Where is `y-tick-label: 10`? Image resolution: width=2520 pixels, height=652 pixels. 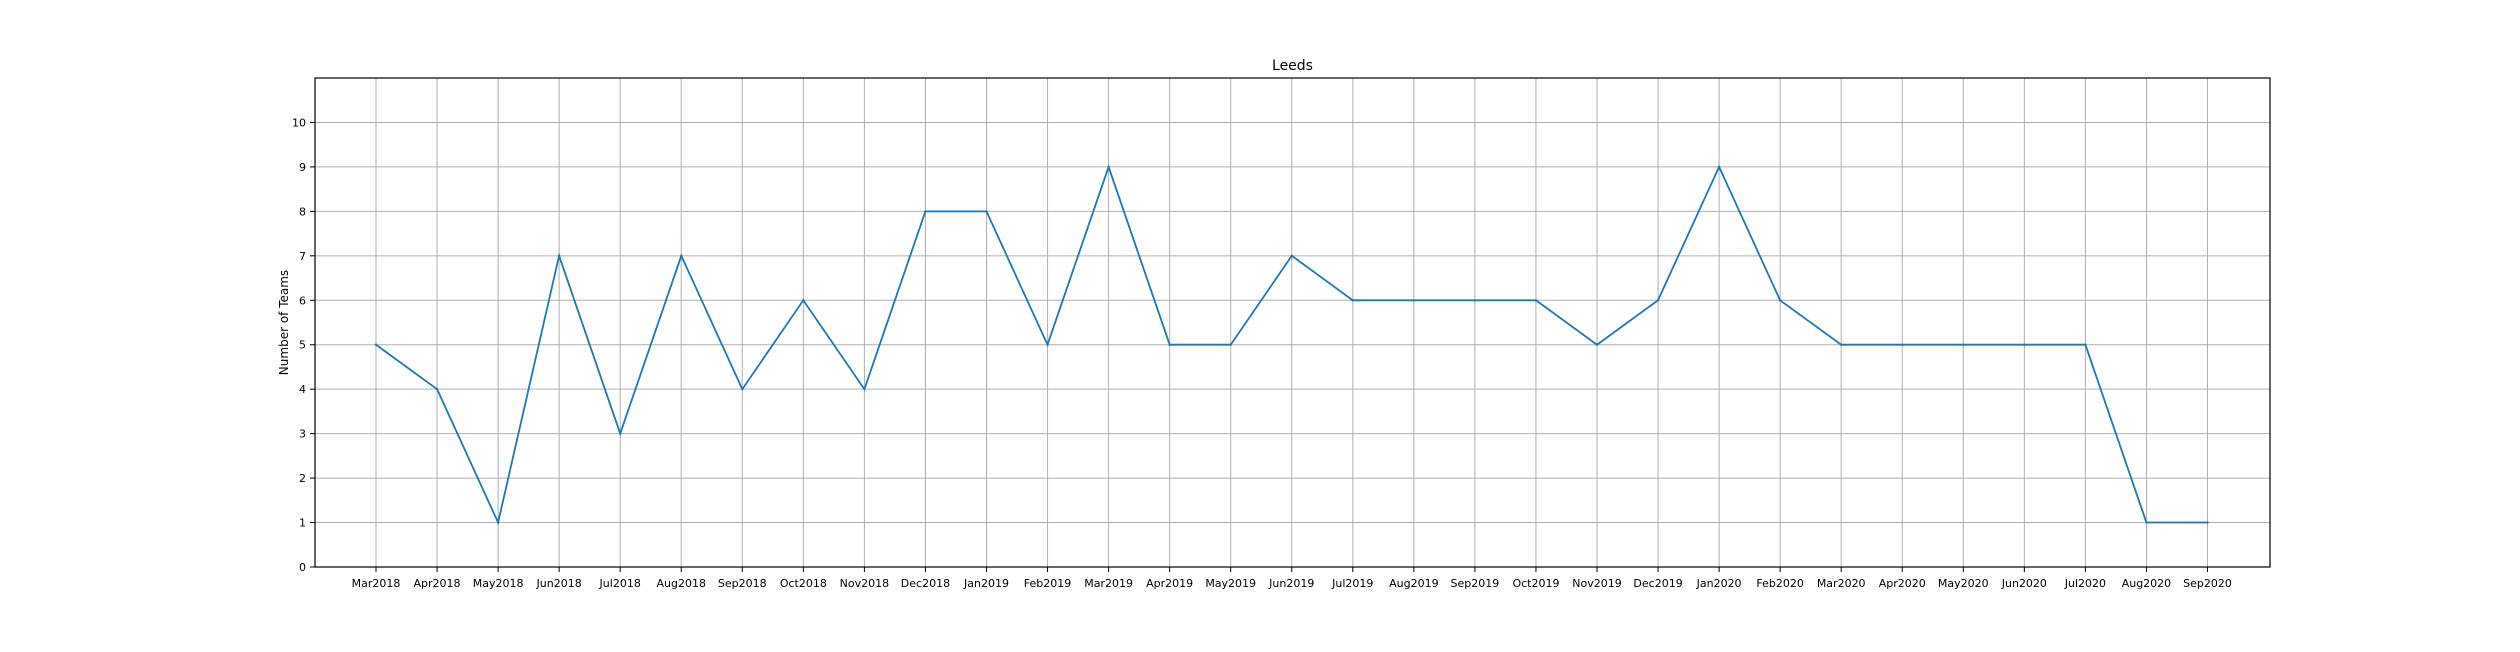
y-tick-label: 10 is located at coordinates (299, 122).